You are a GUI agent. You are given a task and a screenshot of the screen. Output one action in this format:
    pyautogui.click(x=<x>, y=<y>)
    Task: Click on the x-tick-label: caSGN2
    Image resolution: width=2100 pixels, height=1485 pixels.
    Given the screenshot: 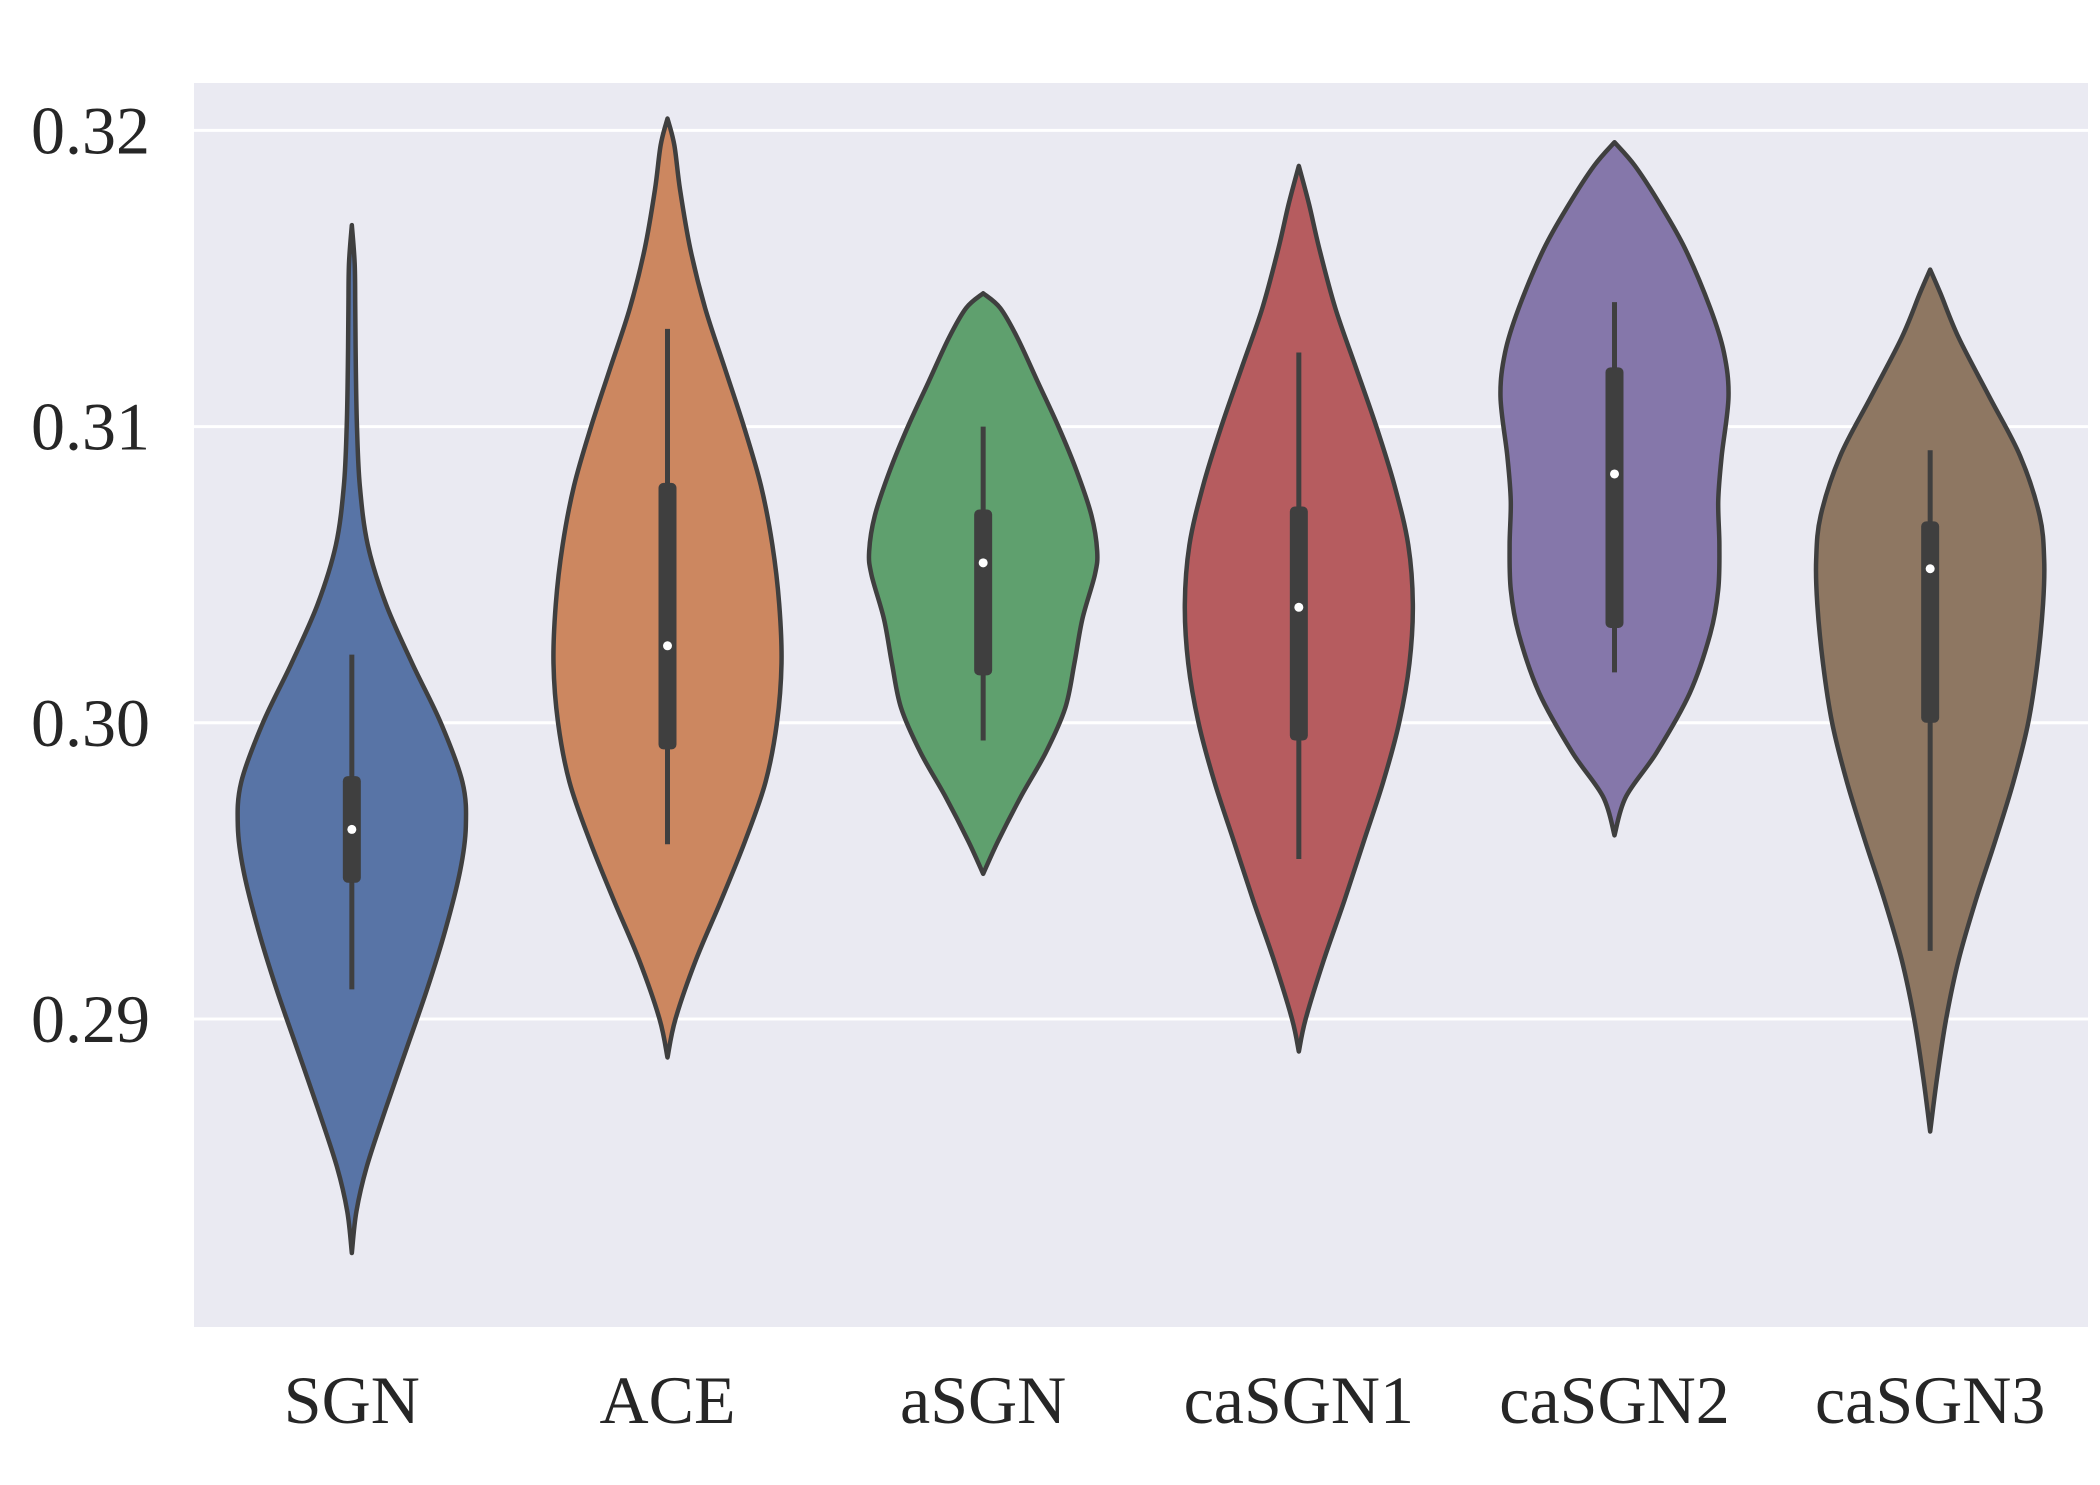 What is the action you would take?
    pyautogui.click(x=1614, y=1400)
    